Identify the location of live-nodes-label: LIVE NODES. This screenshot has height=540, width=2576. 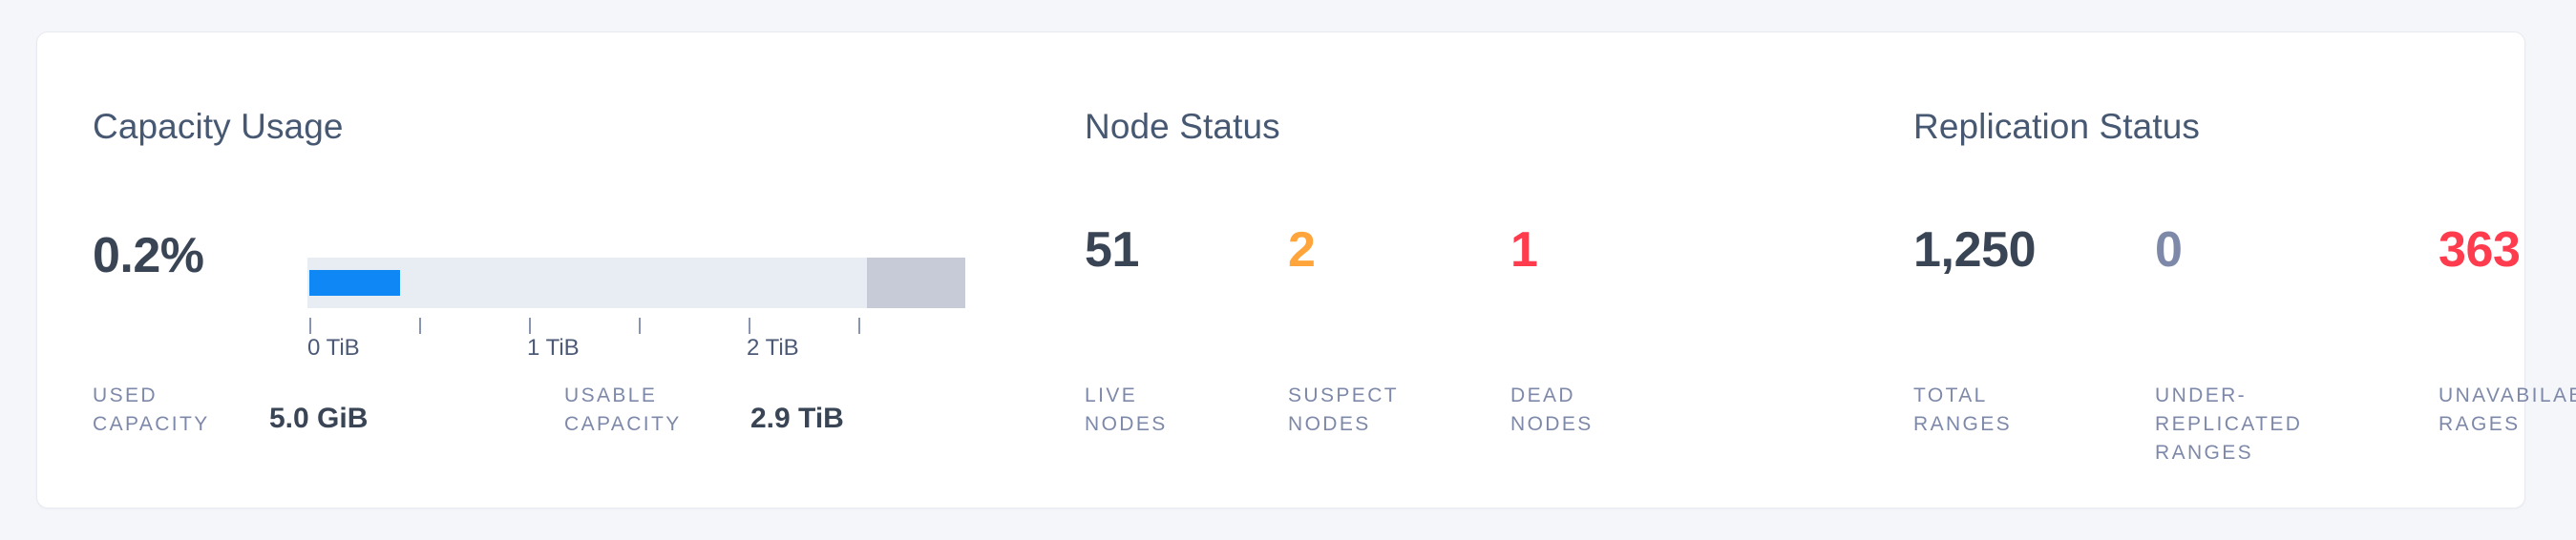
(1126, 409).